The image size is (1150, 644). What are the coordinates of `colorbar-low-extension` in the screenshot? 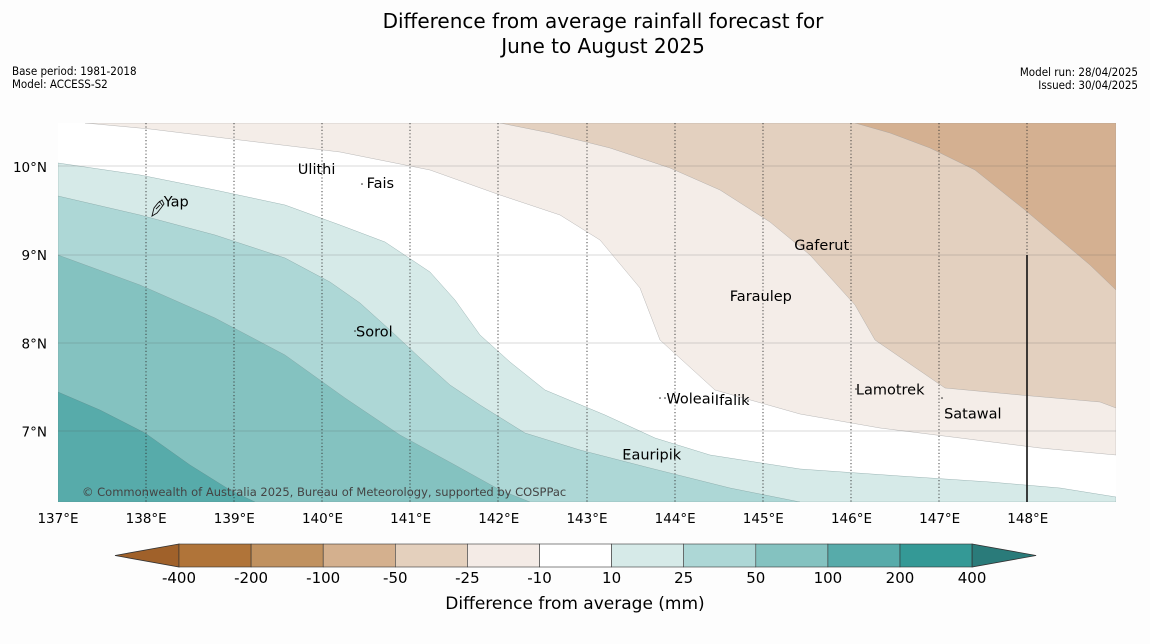 It's located at (147, 555).